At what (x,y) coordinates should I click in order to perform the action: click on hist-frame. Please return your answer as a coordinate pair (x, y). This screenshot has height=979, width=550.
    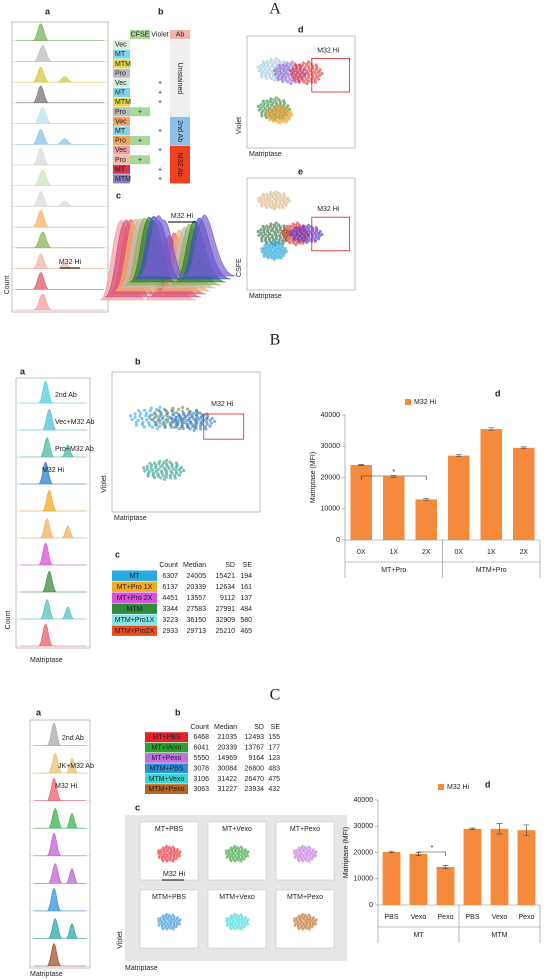
    Looking at the image, I should click on (53, 513).